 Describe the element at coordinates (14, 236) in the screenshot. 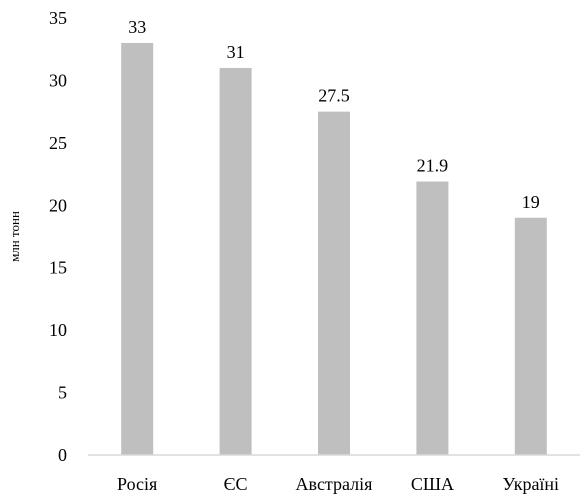

I see `y-axis-title: млн тонн` at that location.